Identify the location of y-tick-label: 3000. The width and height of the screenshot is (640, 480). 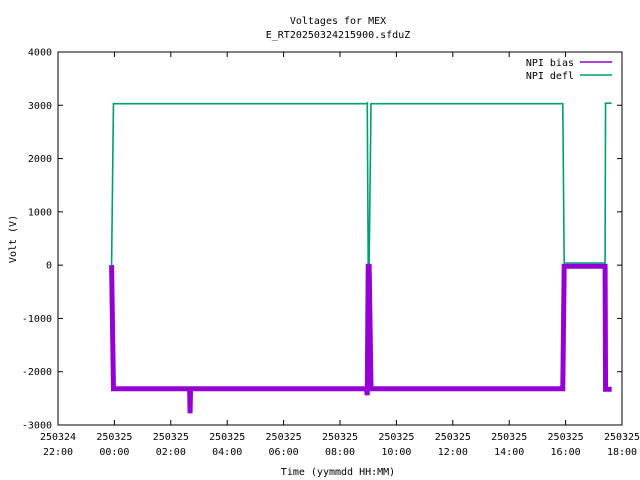
(40, 106).